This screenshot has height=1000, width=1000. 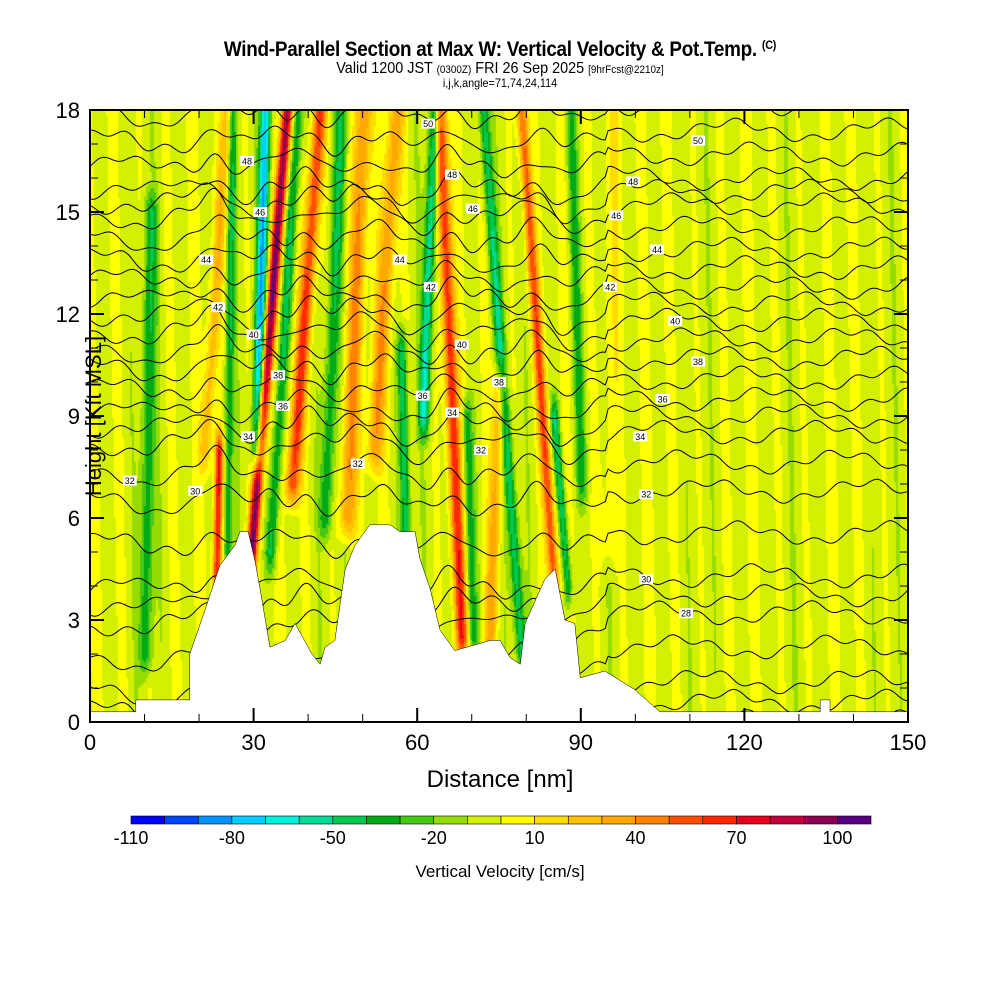 What do you see at coordinates (68, 314) in the screenshot?
I see `y-tick-label: 12` at bounding box center [68, 314].